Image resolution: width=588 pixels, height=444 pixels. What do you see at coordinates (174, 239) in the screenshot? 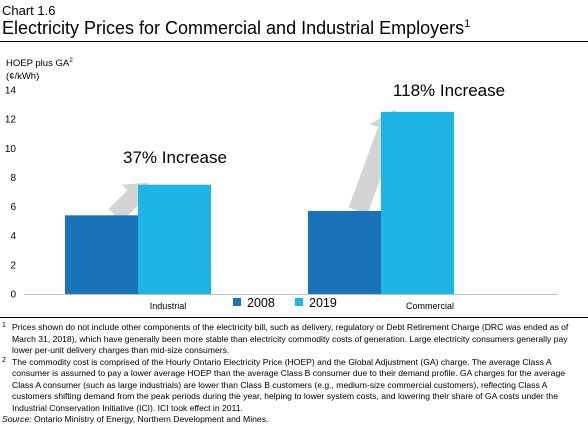
I see `bar-2019-industrial` at bounding box center [174, 239].